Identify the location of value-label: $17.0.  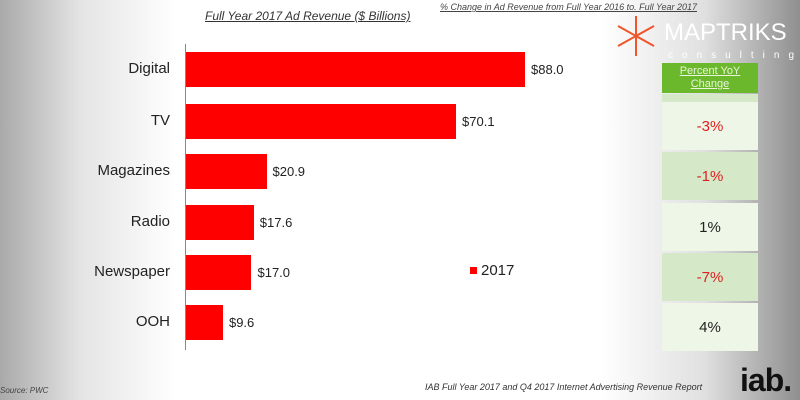
(274, 272).